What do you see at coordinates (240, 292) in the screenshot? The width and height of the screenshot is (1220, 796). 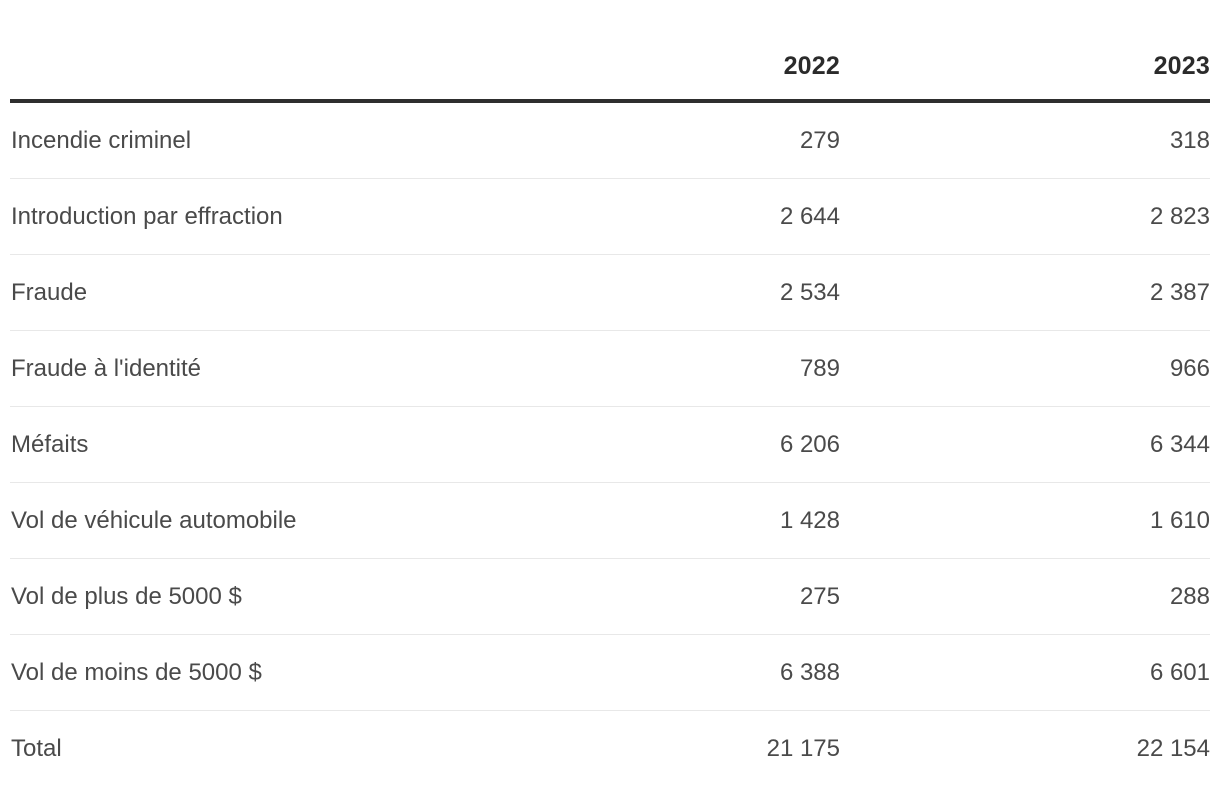 I see `row-label: Fraude` at bounding box center [240, 292].